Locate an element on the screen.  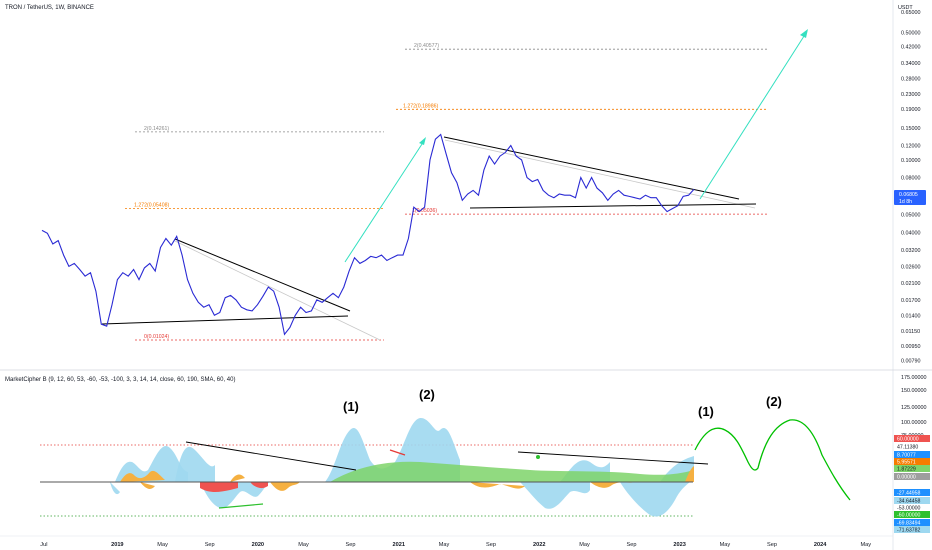
osc-value-label: 47.11380 is located at coordinates (907, 448).